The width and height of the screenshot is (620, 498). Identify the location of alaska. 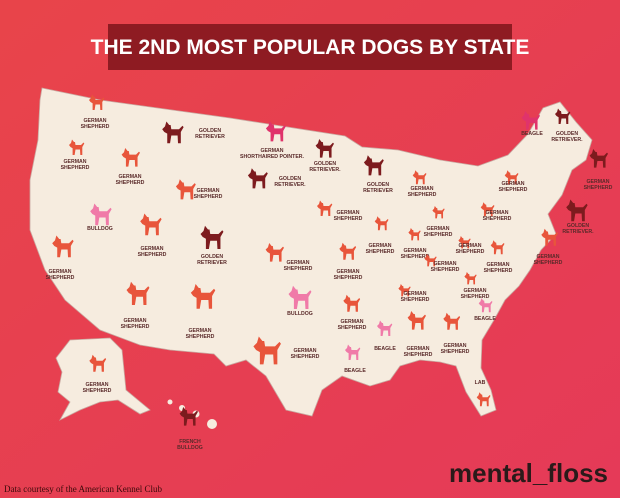
(103, 379).